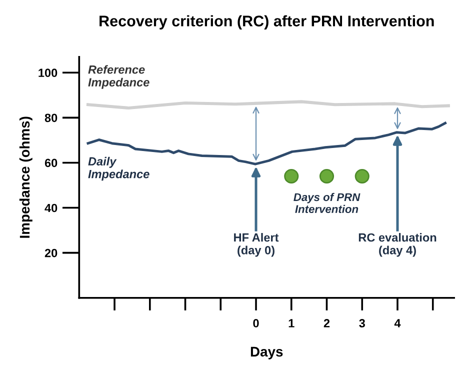 Image resolution: width=474 pixels, height=379 pixels. Describe the element at coordinates (119, 168) in the screenshot. I see `series-label: Daily Impedance` at that location.